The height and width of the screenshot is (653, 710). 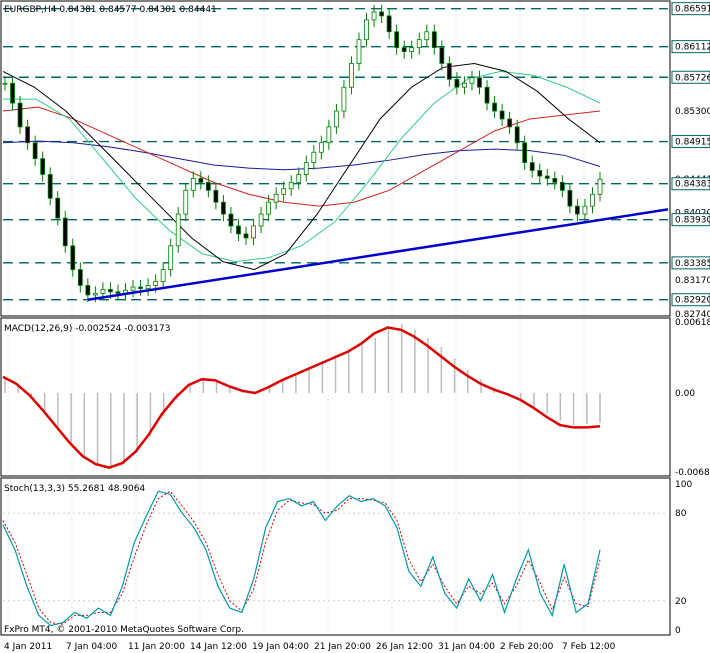 What do you see at coordinates (342, 647) in the screenshot?
I see `time-tick-label: 21 Jan 20:00` at bounding box center [342, 647].